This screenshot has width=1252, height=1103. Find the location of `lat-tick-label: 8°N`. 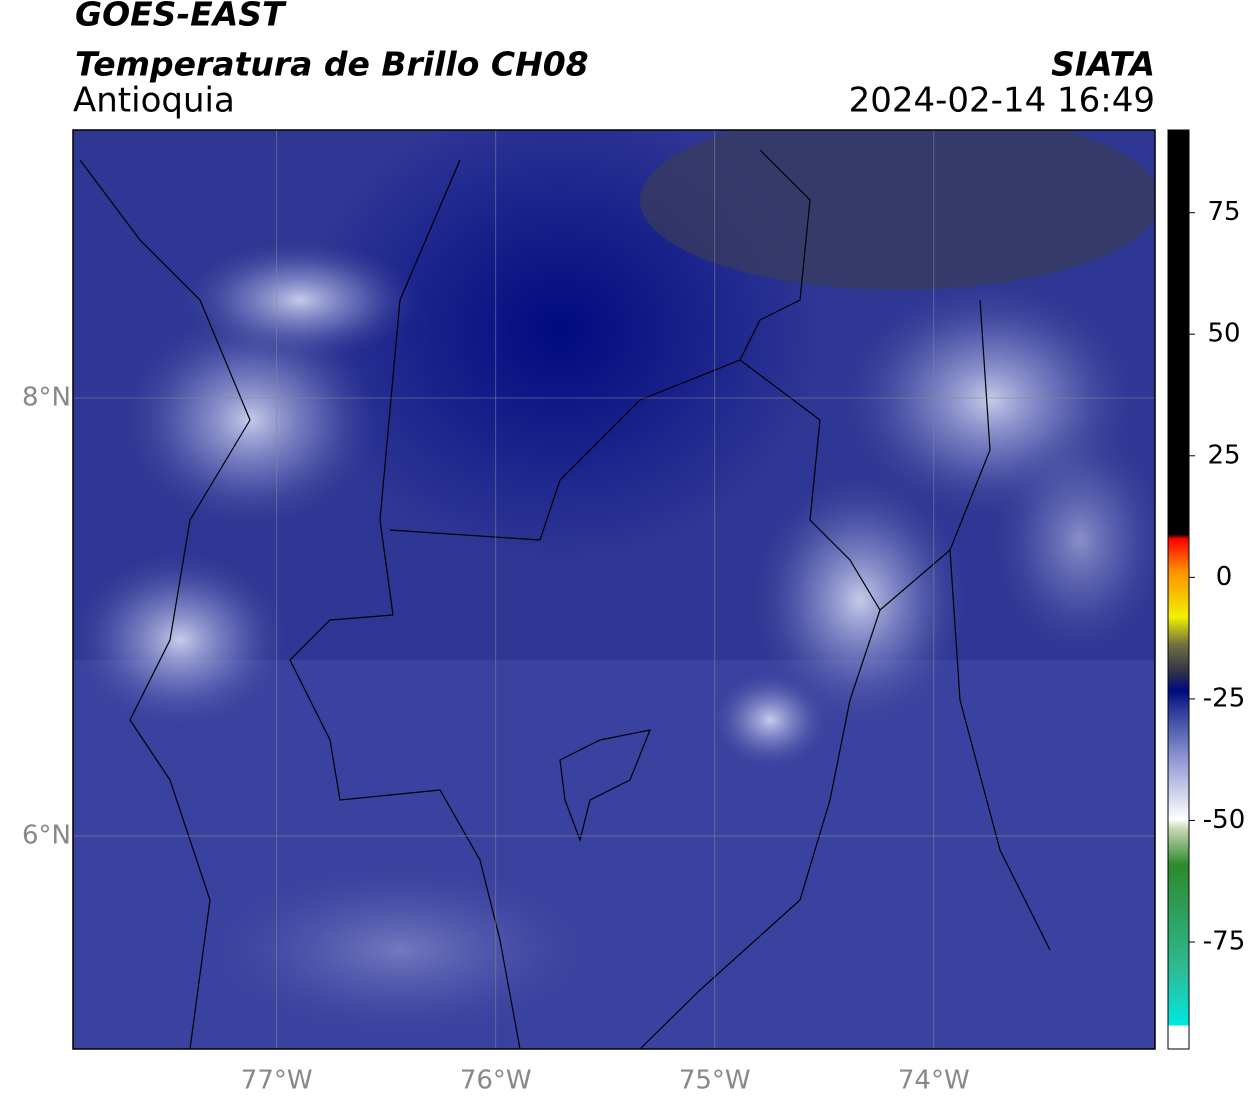

lat-tick-label: 8°N is located at coordinates (46, 398).